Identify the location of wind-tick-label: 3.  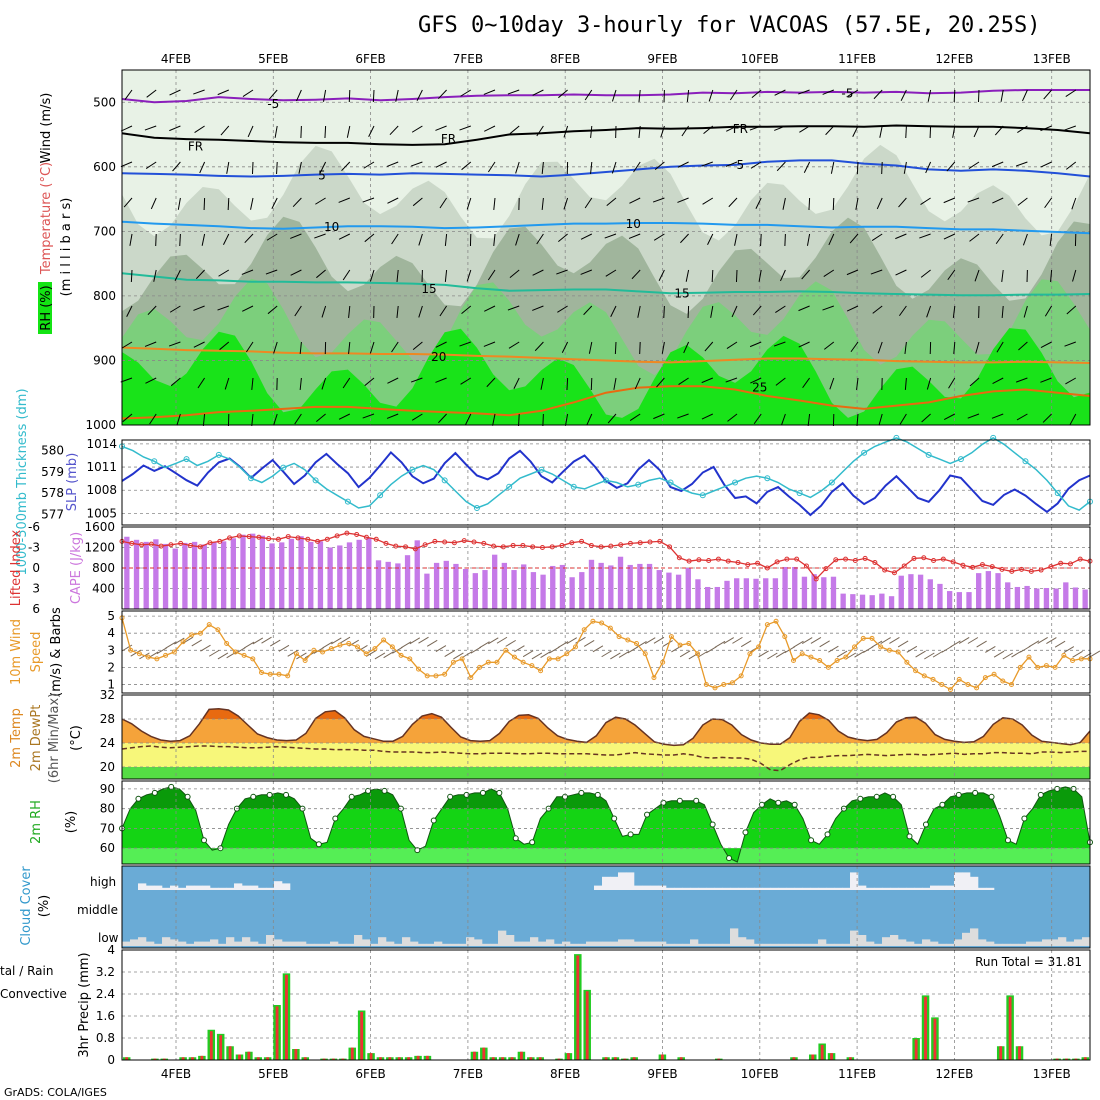
(111, 650).